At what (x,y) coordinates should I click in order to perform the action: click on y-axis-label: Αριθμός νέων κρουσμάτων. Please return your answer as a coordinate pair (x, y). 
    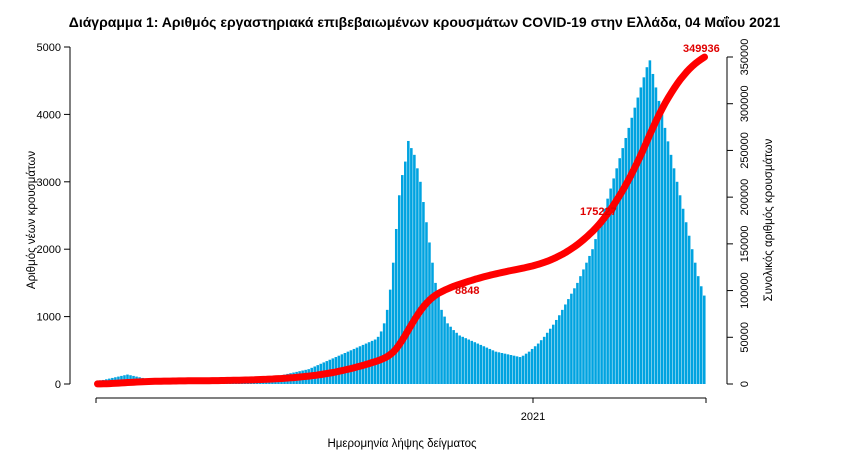
    Looking at the image, I should click on (32, 220).